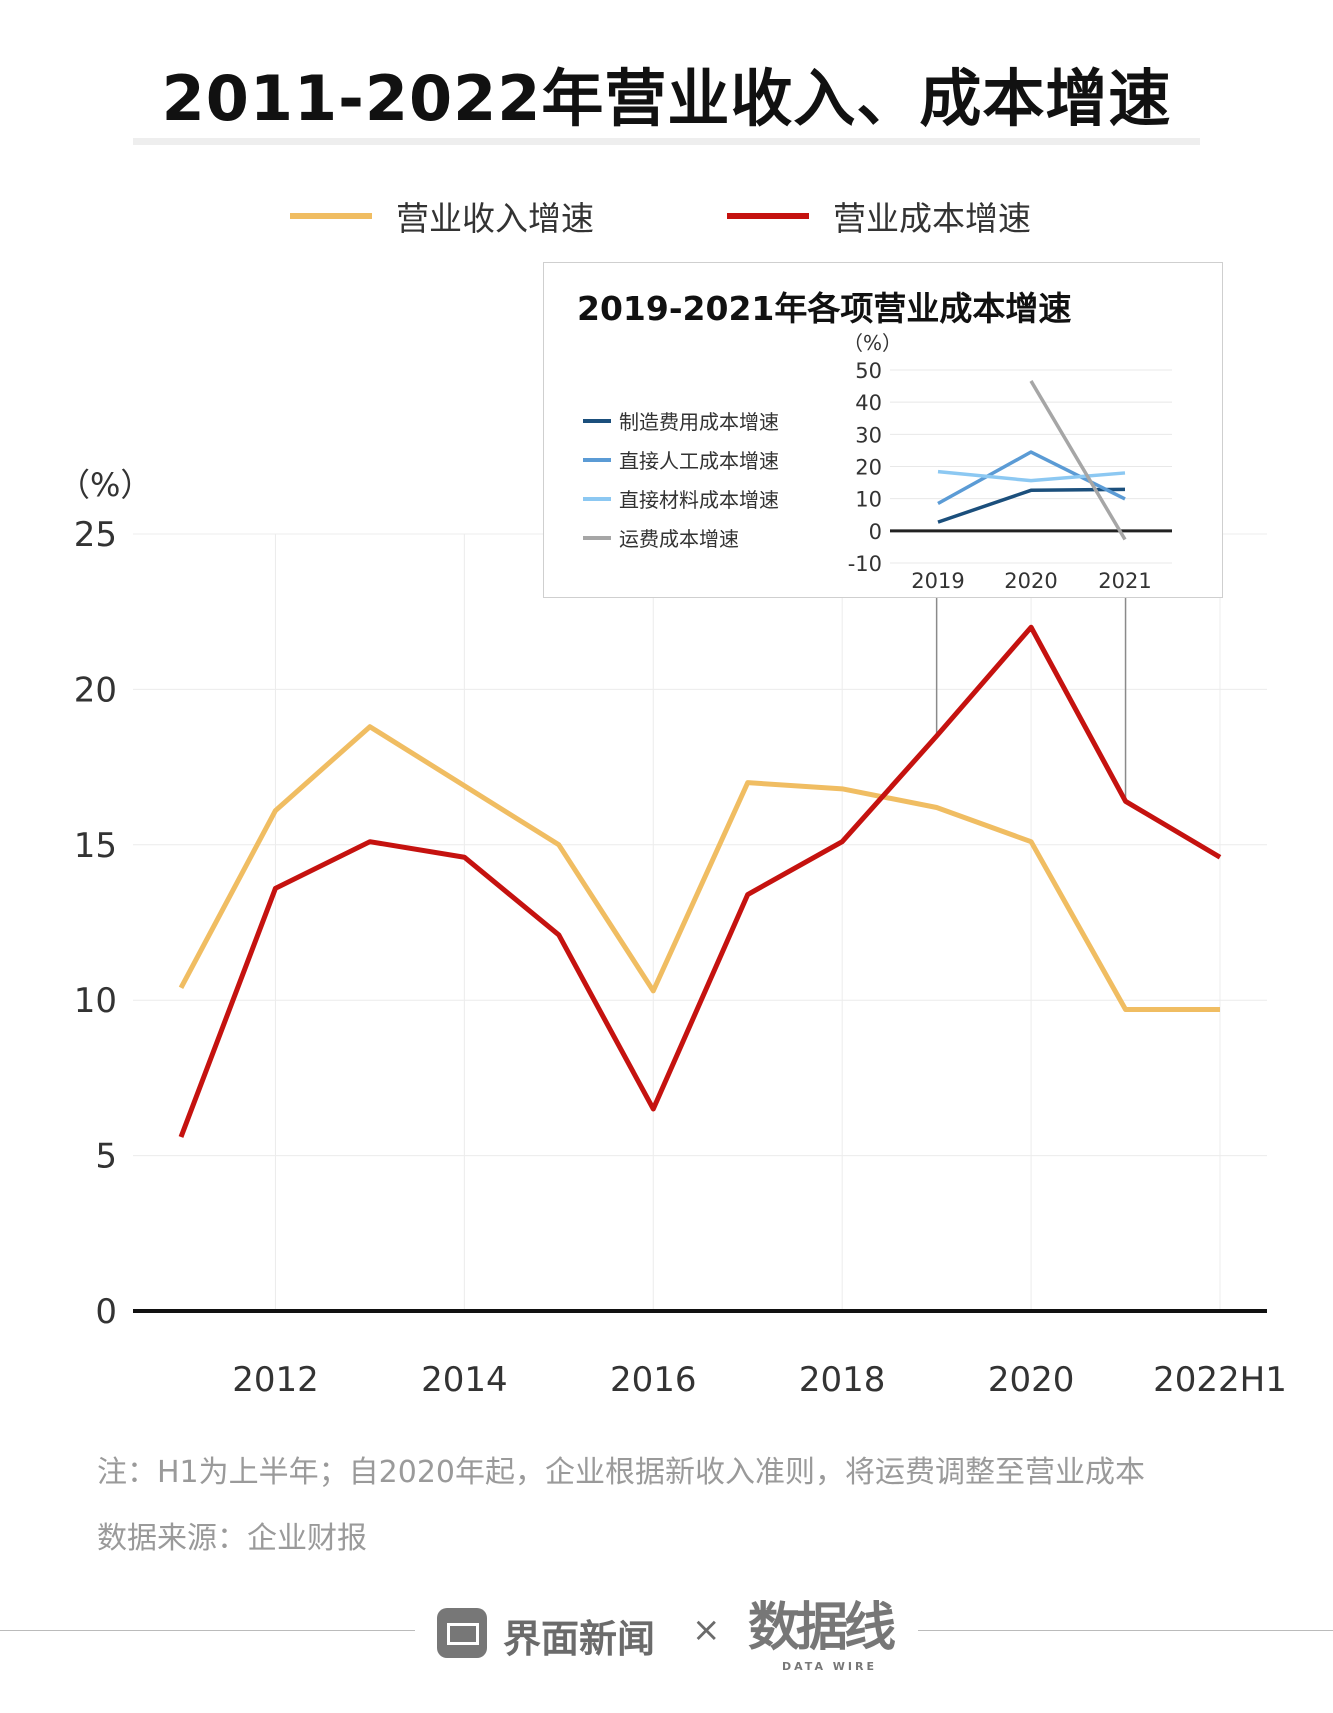  What do you see at coordinates (95, 535) in the screenshot?
I see `y-tick-label: 25` at bounding box center [95, 535].